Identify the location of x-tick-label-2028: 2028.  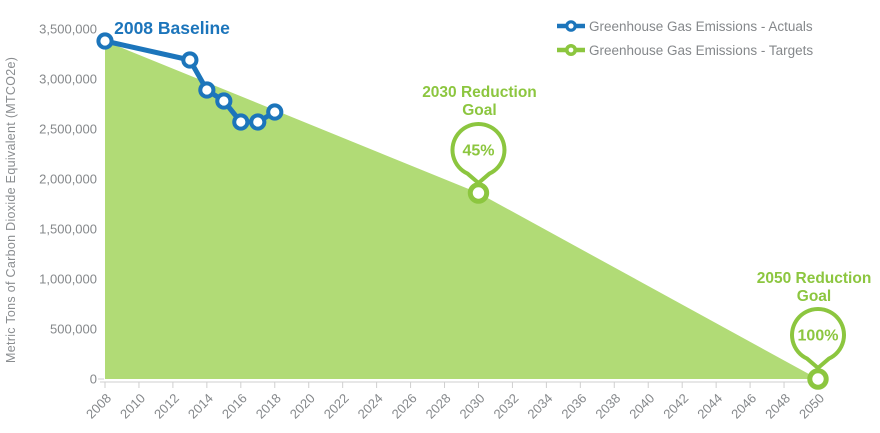
(438, 406).